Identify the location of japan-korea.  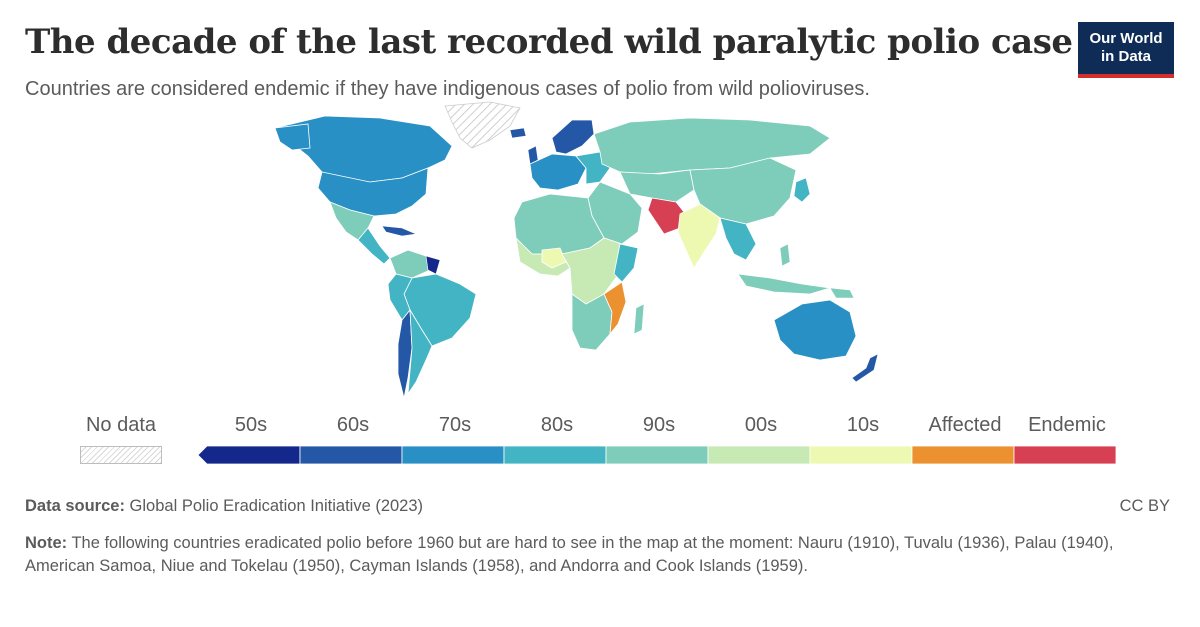
(802, 190).